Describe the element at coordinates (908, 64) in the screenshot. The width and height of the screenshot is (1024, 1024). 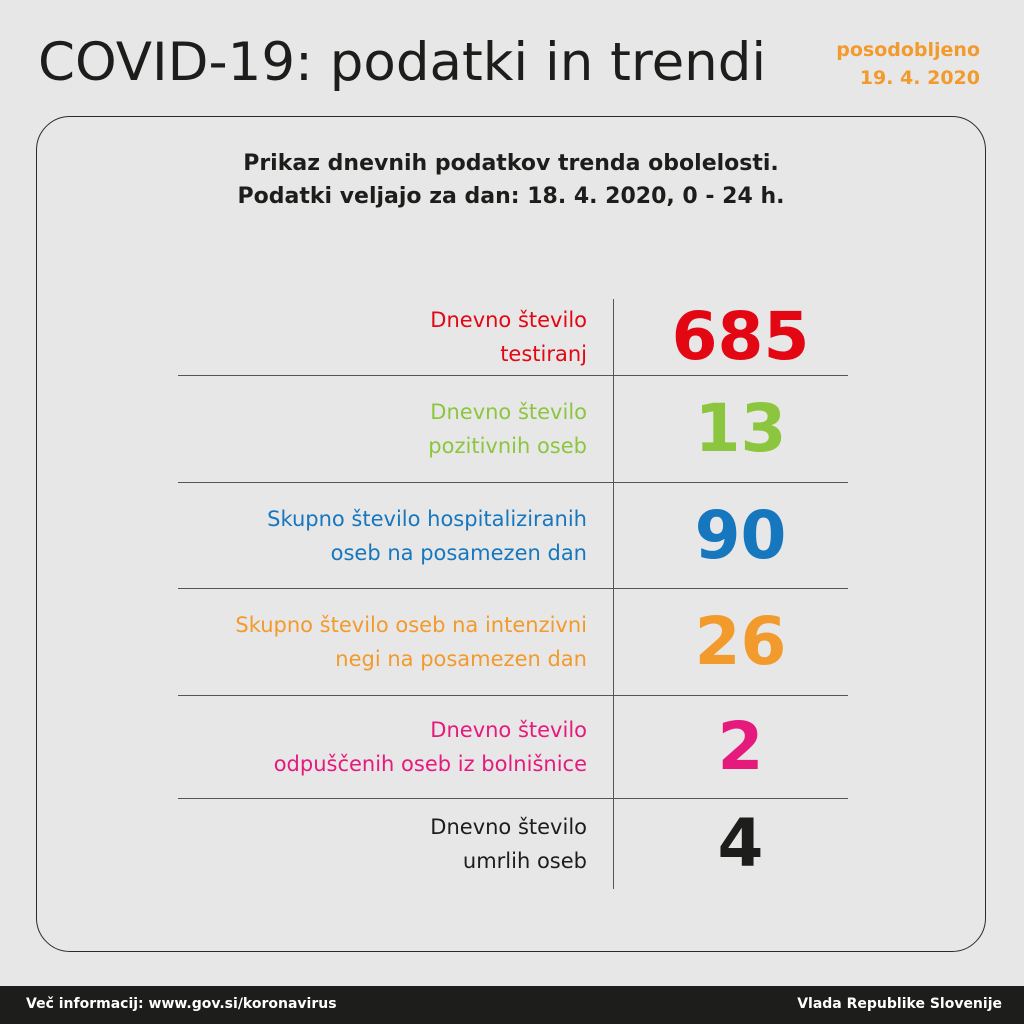
I see `updated-date: posodobljeno 19. 4. 2020` at that location.